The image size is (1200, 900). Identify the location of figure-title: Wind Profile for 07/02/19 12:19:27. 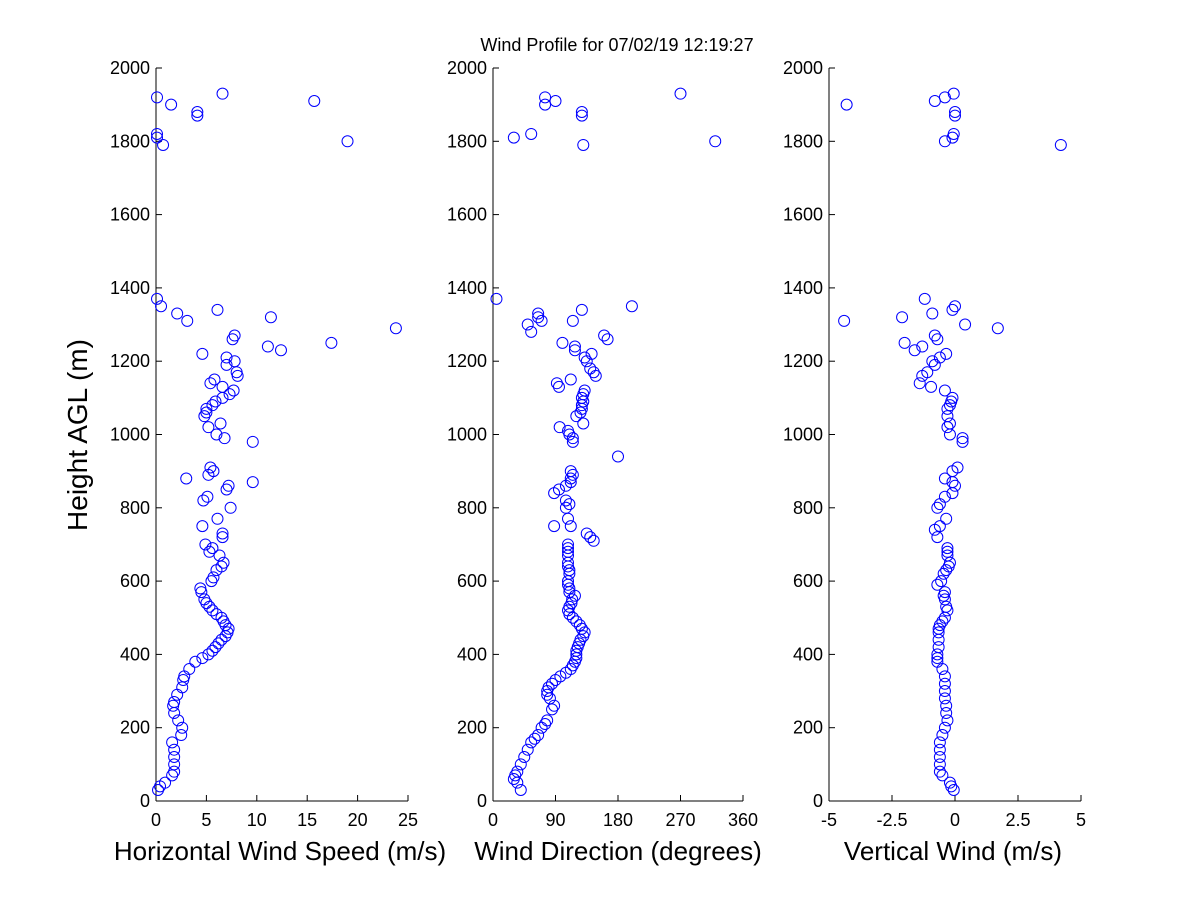
(616, 45).